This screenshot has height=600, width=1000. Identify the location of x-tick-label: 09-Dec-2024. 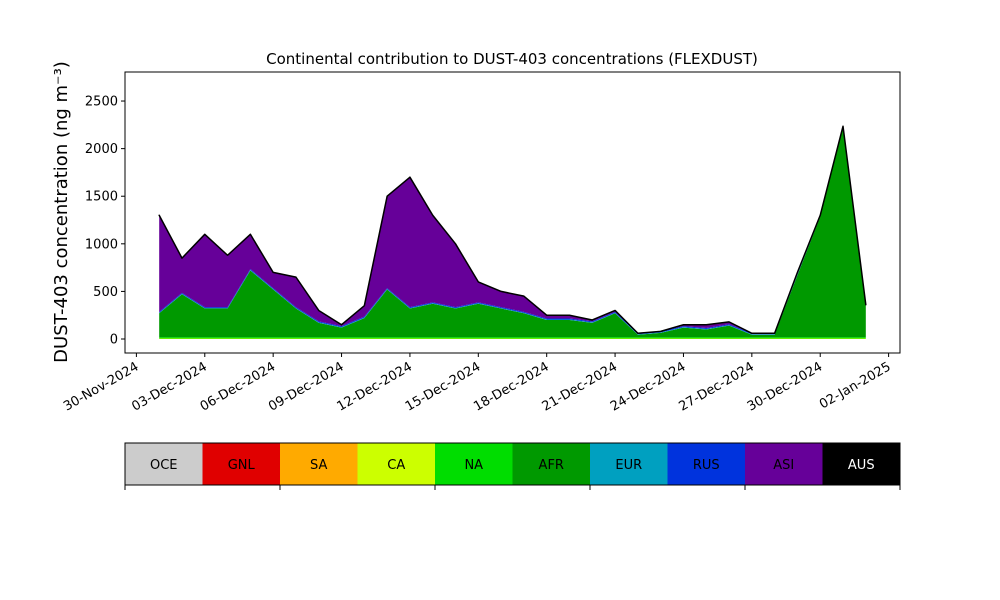
(306, 386).